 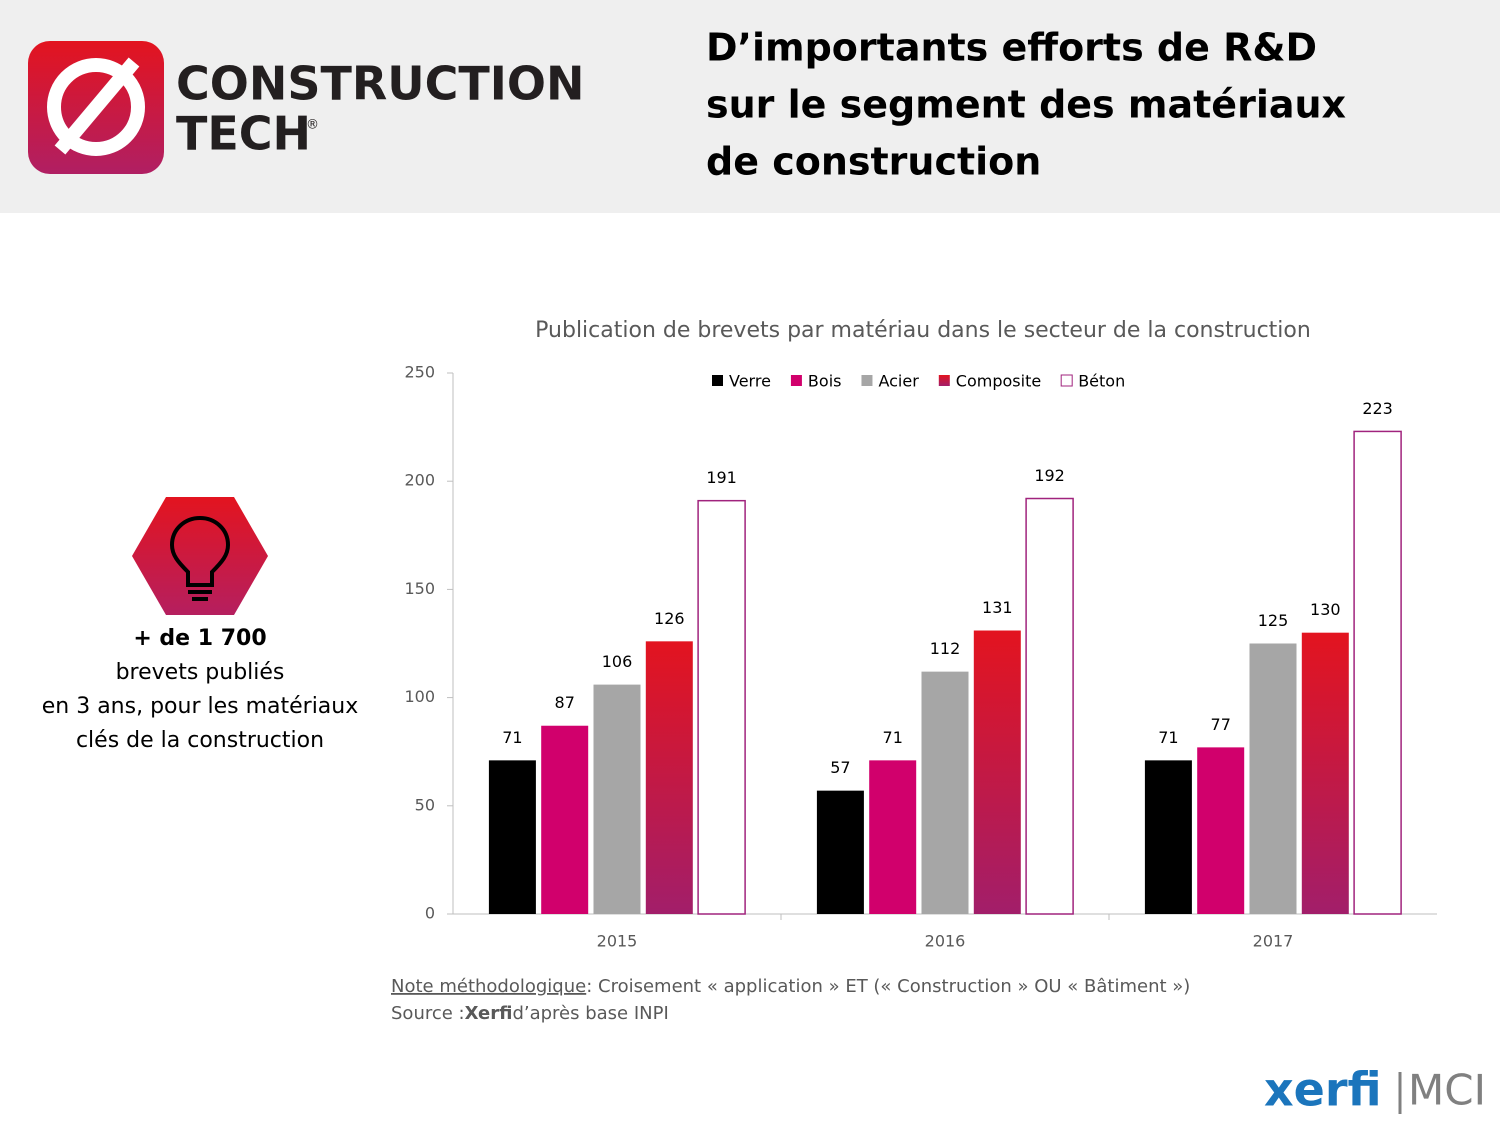 What do you see at coordinates (1101, 381) in the screenshot?
I see `legend-label: Béton` at bounding box center [1101, 381].